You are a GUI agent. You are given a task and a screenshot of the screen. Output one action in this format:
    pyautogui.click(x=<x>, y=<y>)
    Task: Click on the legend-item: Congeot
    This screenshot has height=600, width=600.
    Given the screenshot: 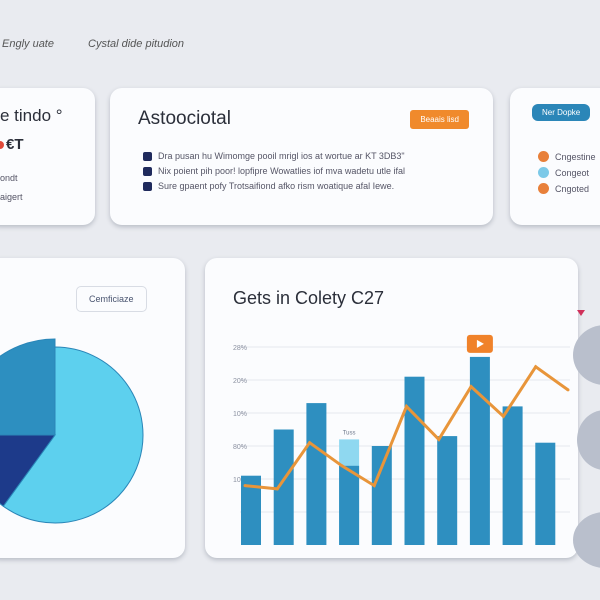 What is the action you would take?
    pyautogui.click(x=567, y=172)
    